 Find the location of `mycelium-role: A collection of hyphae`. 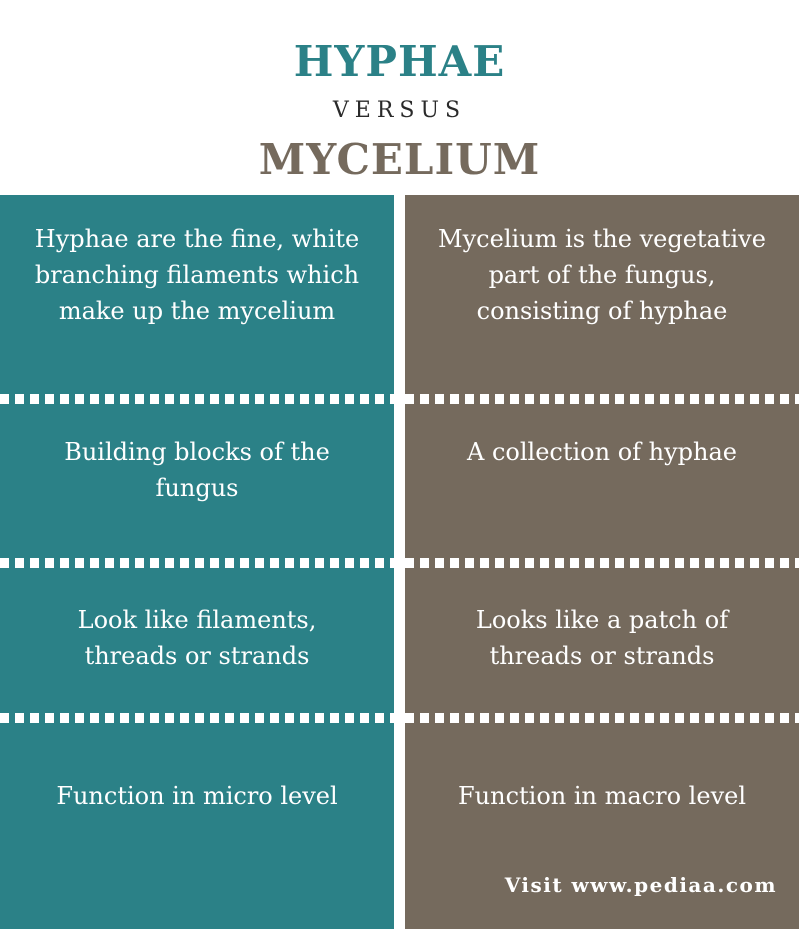

mycelium-role: A collection of hyphae is located at coordinates (601, 452).